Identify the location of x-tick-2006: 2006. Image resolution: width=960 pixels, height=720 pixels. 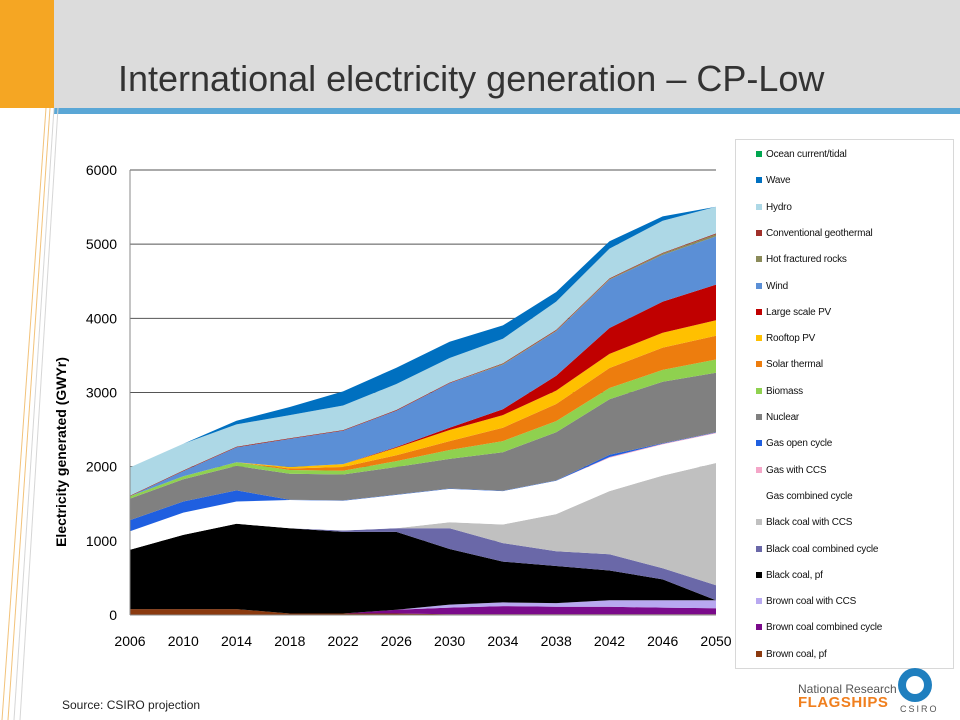
(129, 641).